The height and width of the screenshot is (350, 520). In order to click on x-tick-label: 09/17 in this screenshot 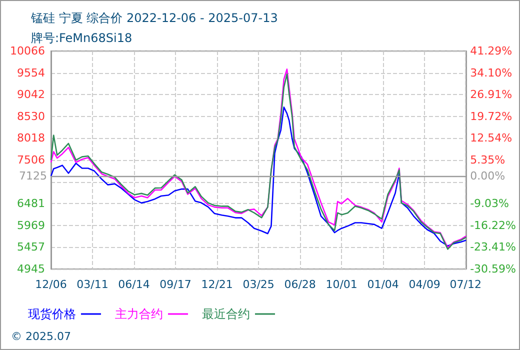, I will do `click(176, 284)`.